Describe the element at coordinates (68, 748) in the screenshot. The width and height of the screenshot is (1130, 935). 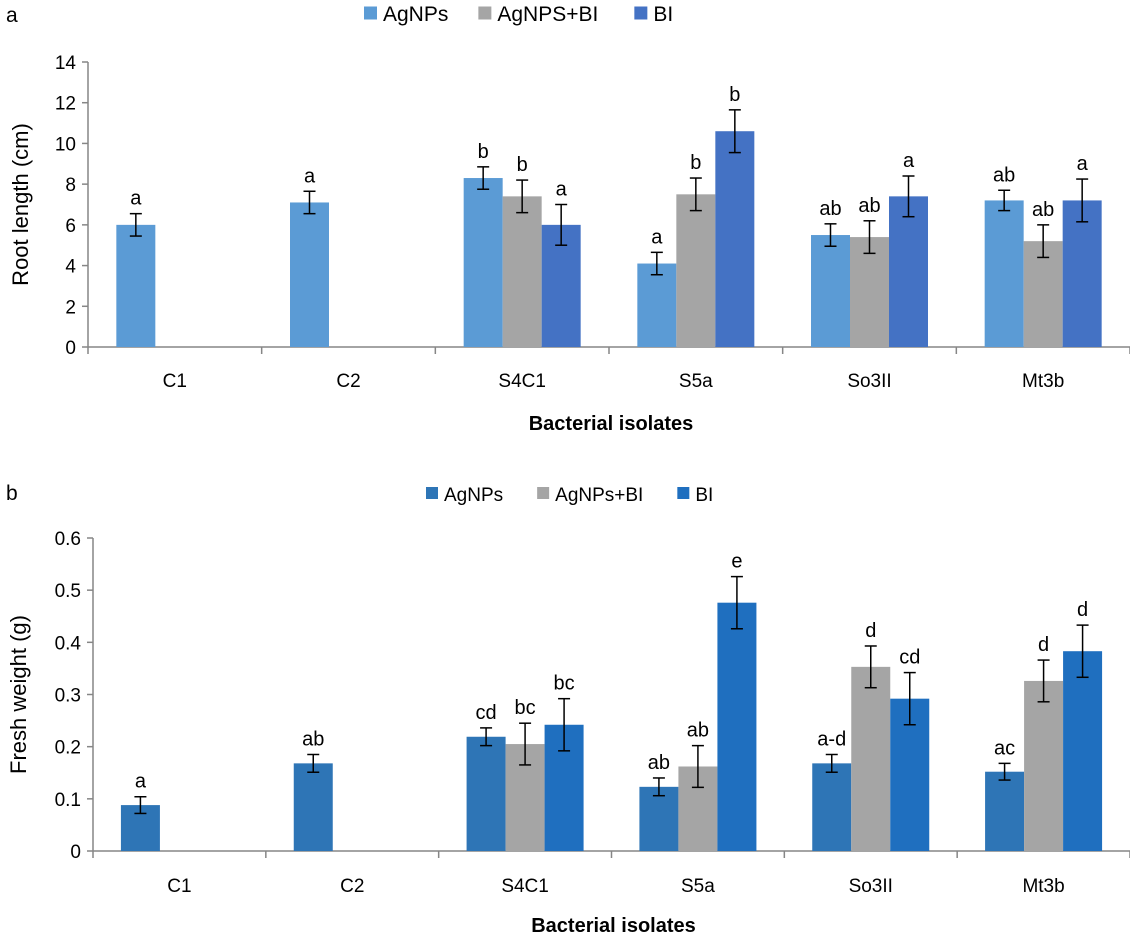
I see `y-tick-label: 0.2` at that location.